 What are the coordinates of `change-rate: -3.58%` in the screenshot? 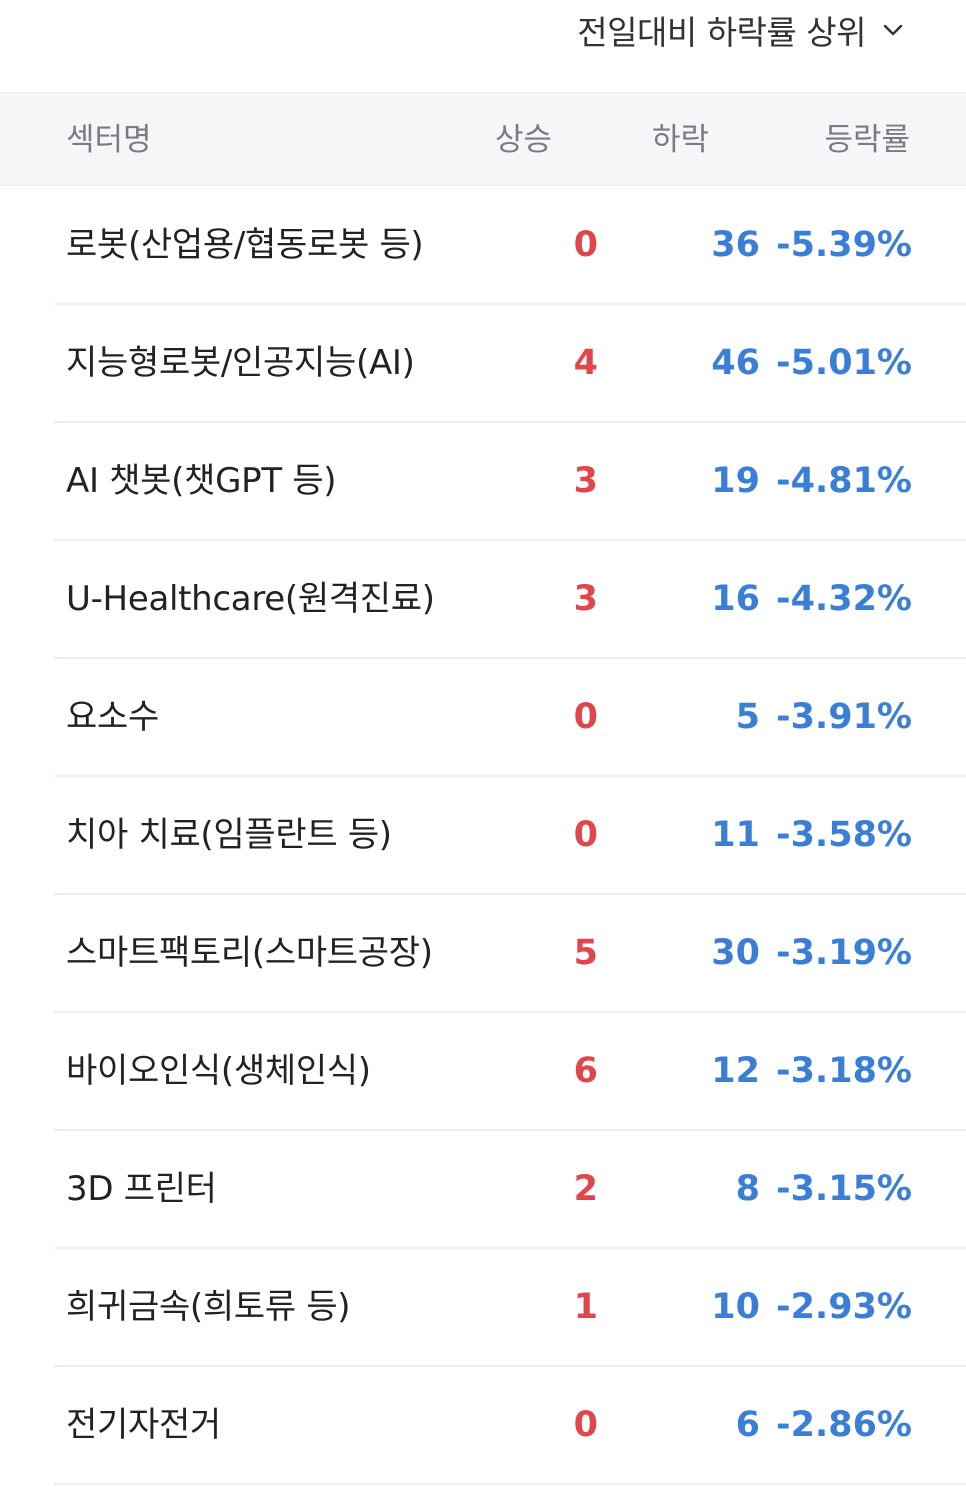 It's located at (844, 835).